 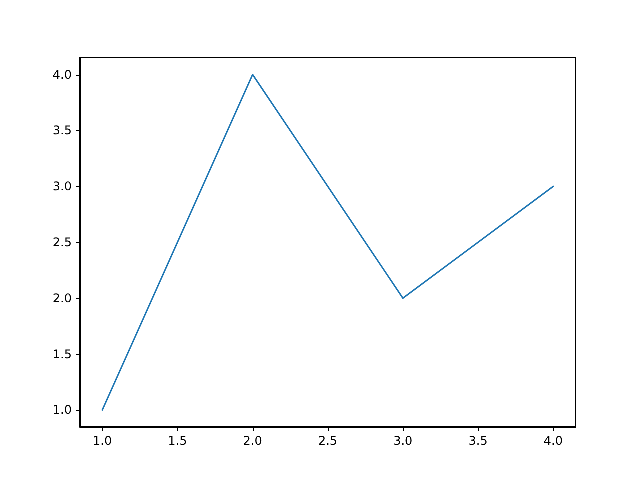 I want to click on x-tick-label: 3.5, so click(x=478, y=441).